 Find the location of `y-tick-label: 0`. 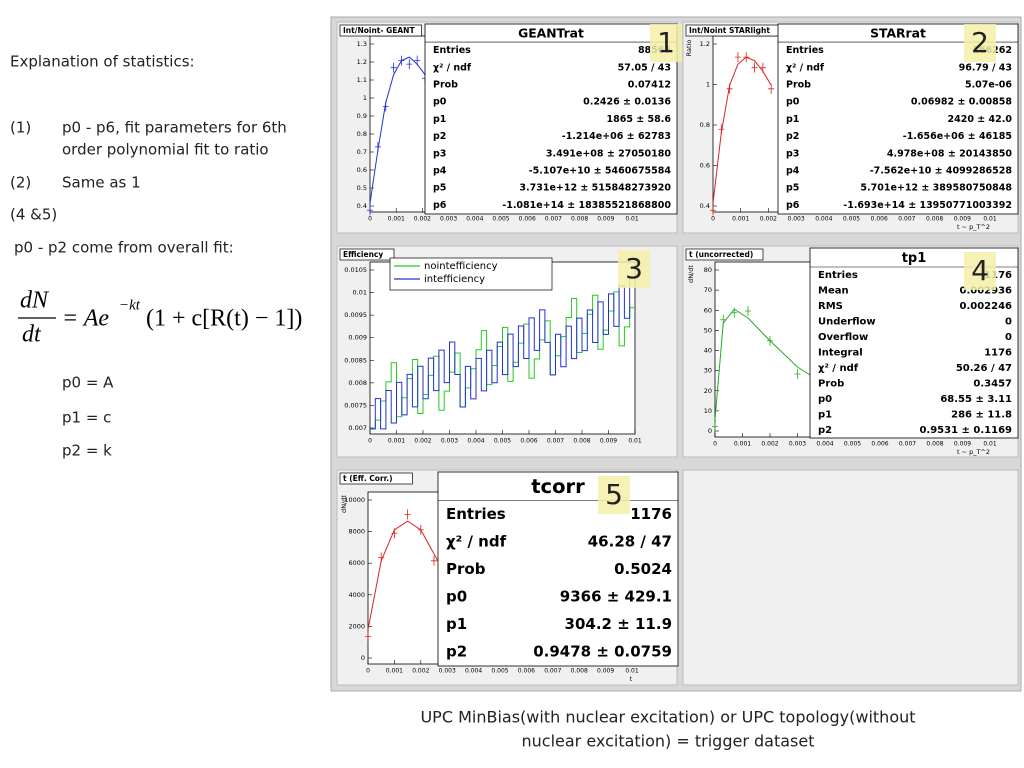

y-tick-label: 0 is located at coordinates (710, 431).